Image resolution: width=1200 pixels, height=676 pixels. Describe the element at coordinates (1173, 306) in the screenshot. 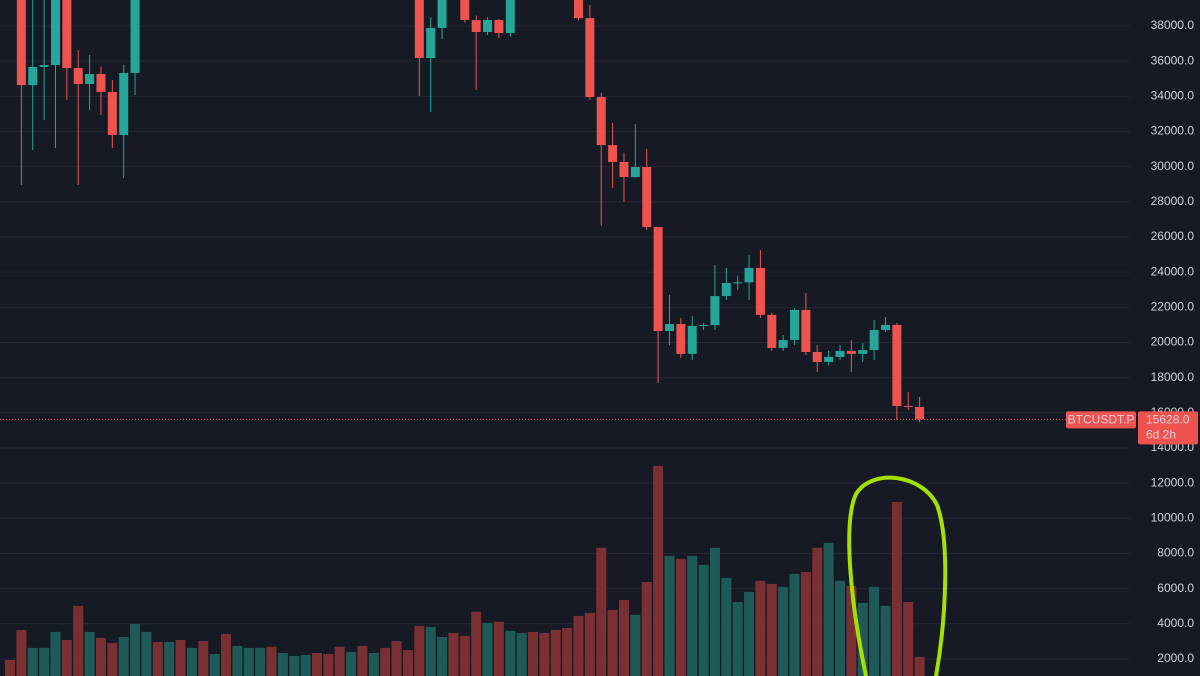

I see `y-tick-label: 22000.0` at that location.